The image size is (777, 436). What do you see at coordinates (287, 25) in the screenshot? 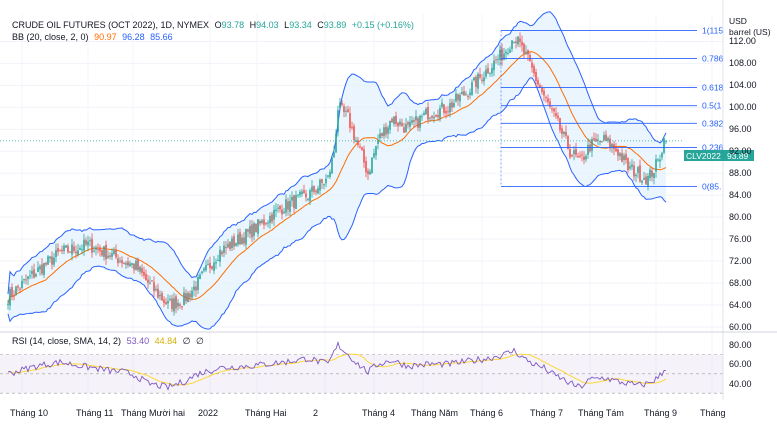
I see `low-label: L` at bounding box center [287, 25].